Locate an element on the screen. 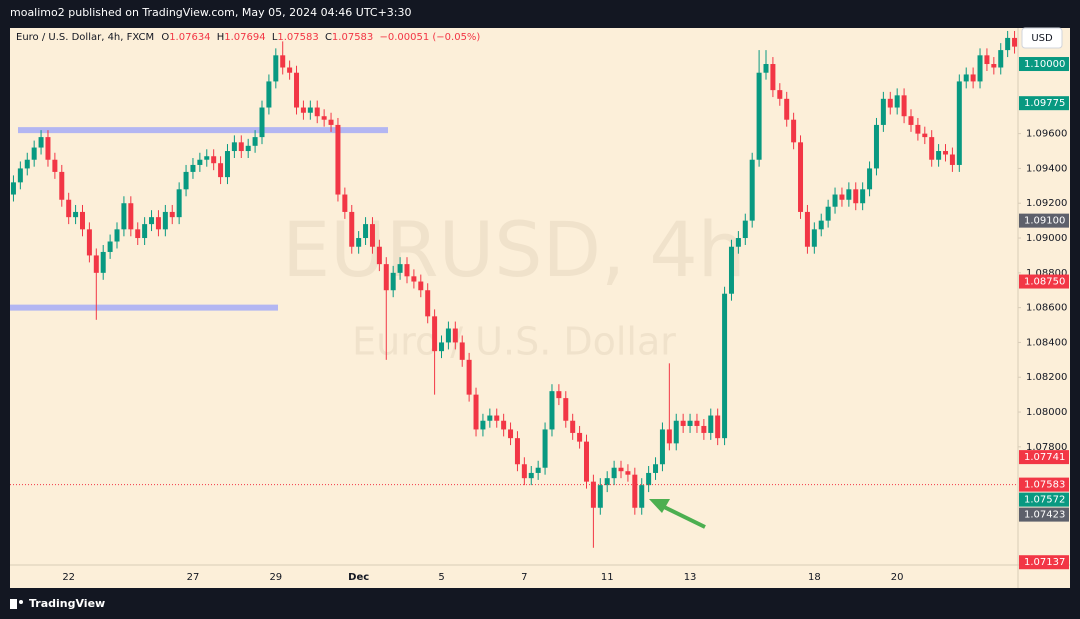 This screenshot has width=1080, height=619. price-tag-label: 1.07741 is located at coordinates (1044, 457).